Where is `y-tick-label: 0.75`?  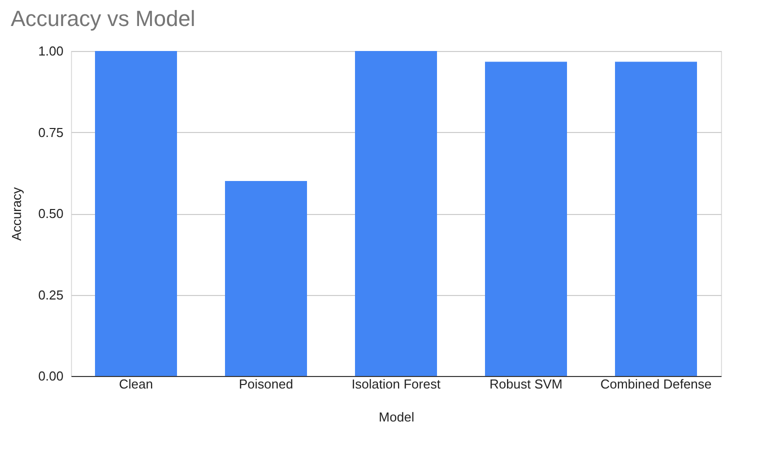 y-tick-label: 0.75 is located at coordinates (51, 132).